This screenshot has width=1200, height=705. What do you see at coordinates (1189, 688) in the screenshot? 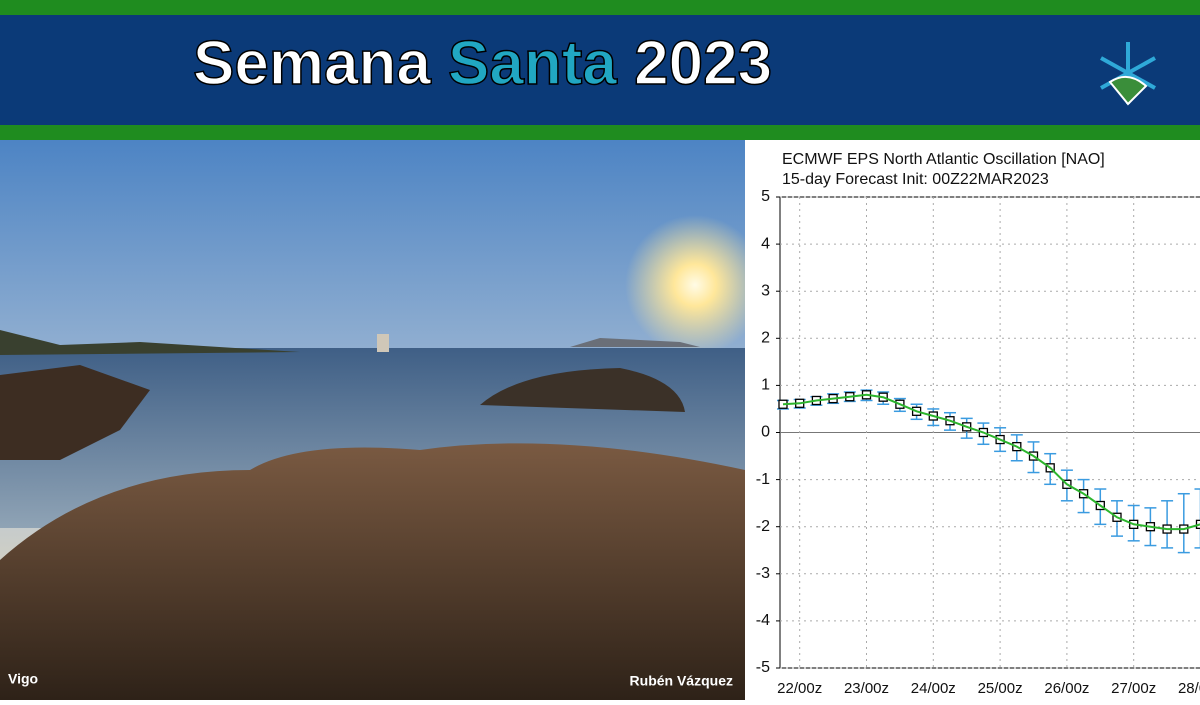
I see `x-tick-label: 28/00z` at bounding box center [1189, 688].